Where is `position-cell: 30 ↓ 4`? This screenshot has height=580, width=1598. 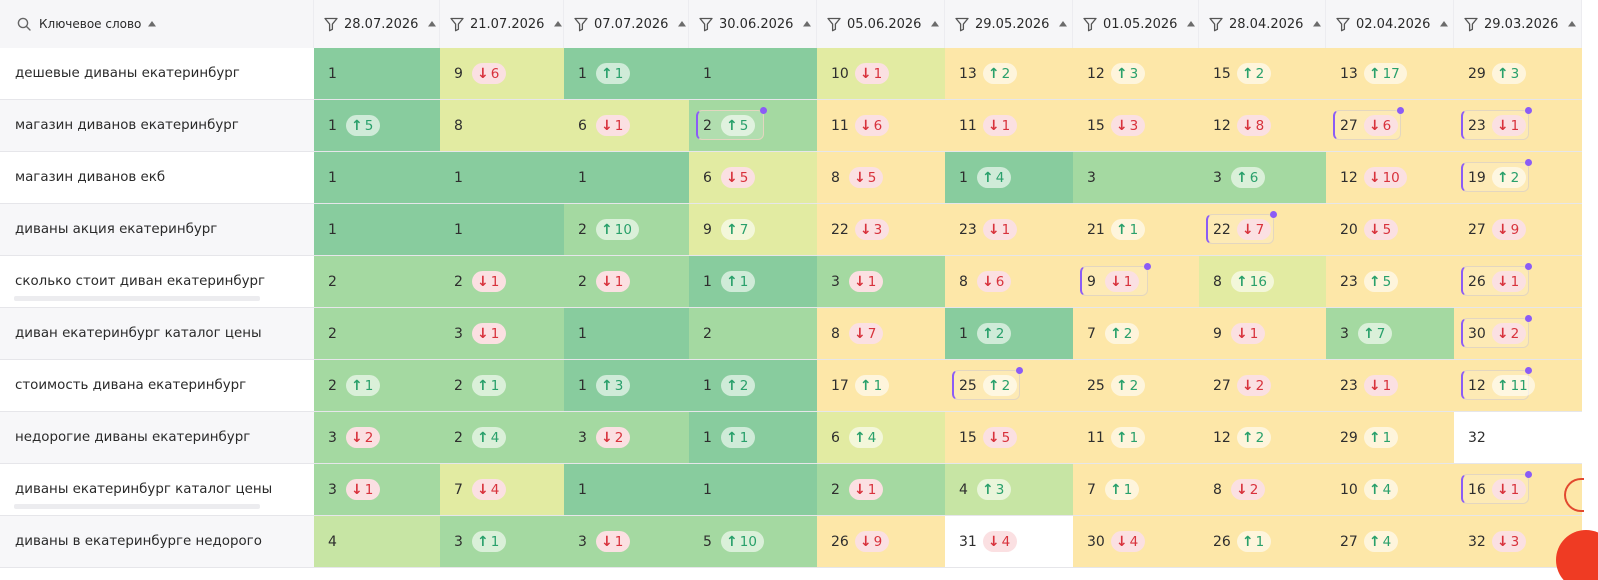 position-cell: 30 ↓ 4 is located at coordinates (1136, 541).